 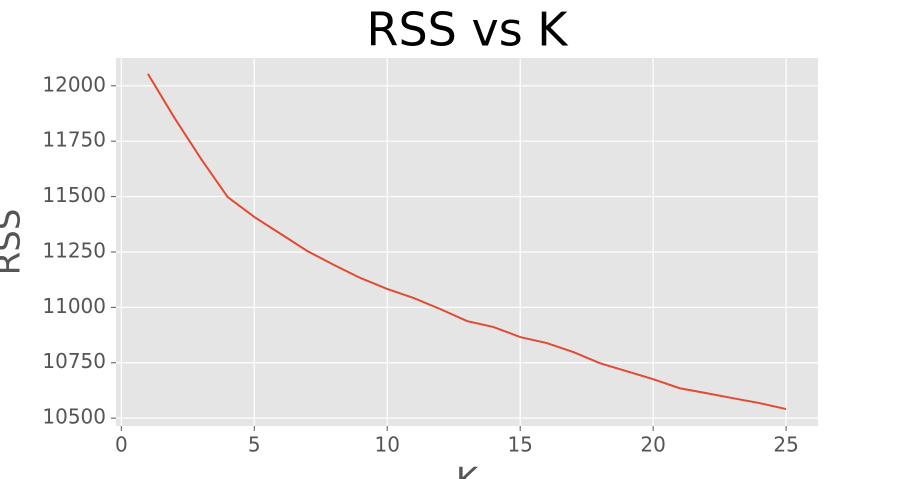 I want to click on y-tick-label: 12000, so click(x=74, y=84).